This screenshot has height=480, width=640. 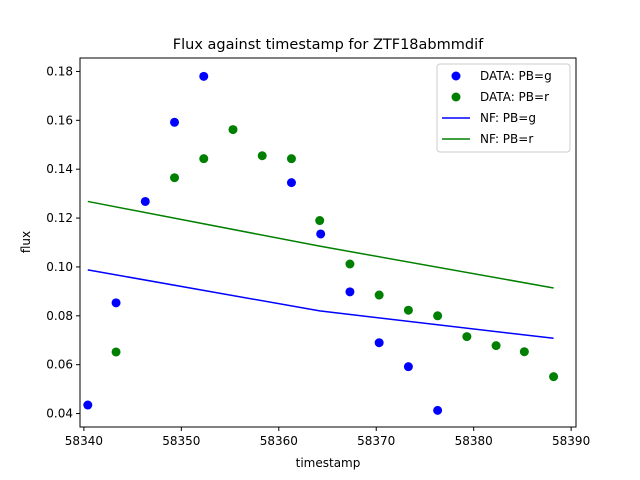 I want to click on chart-title: Flux against timestamp for ZTF18abmmdif, so click(x=328, y=45).